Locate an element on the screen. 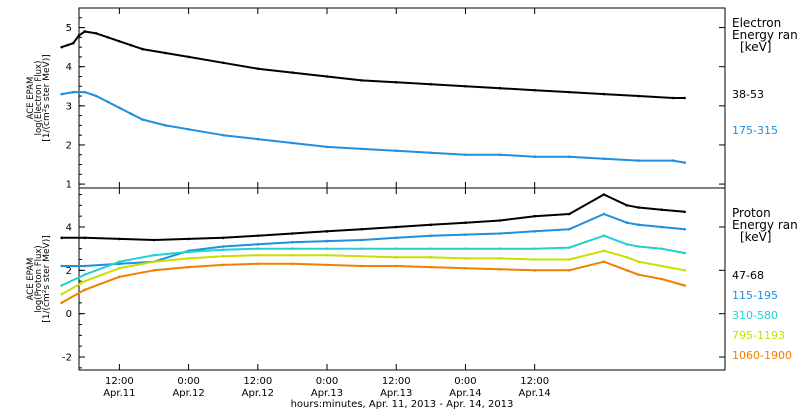  y-tick-label: 1 is located at coordinates (69, 185).